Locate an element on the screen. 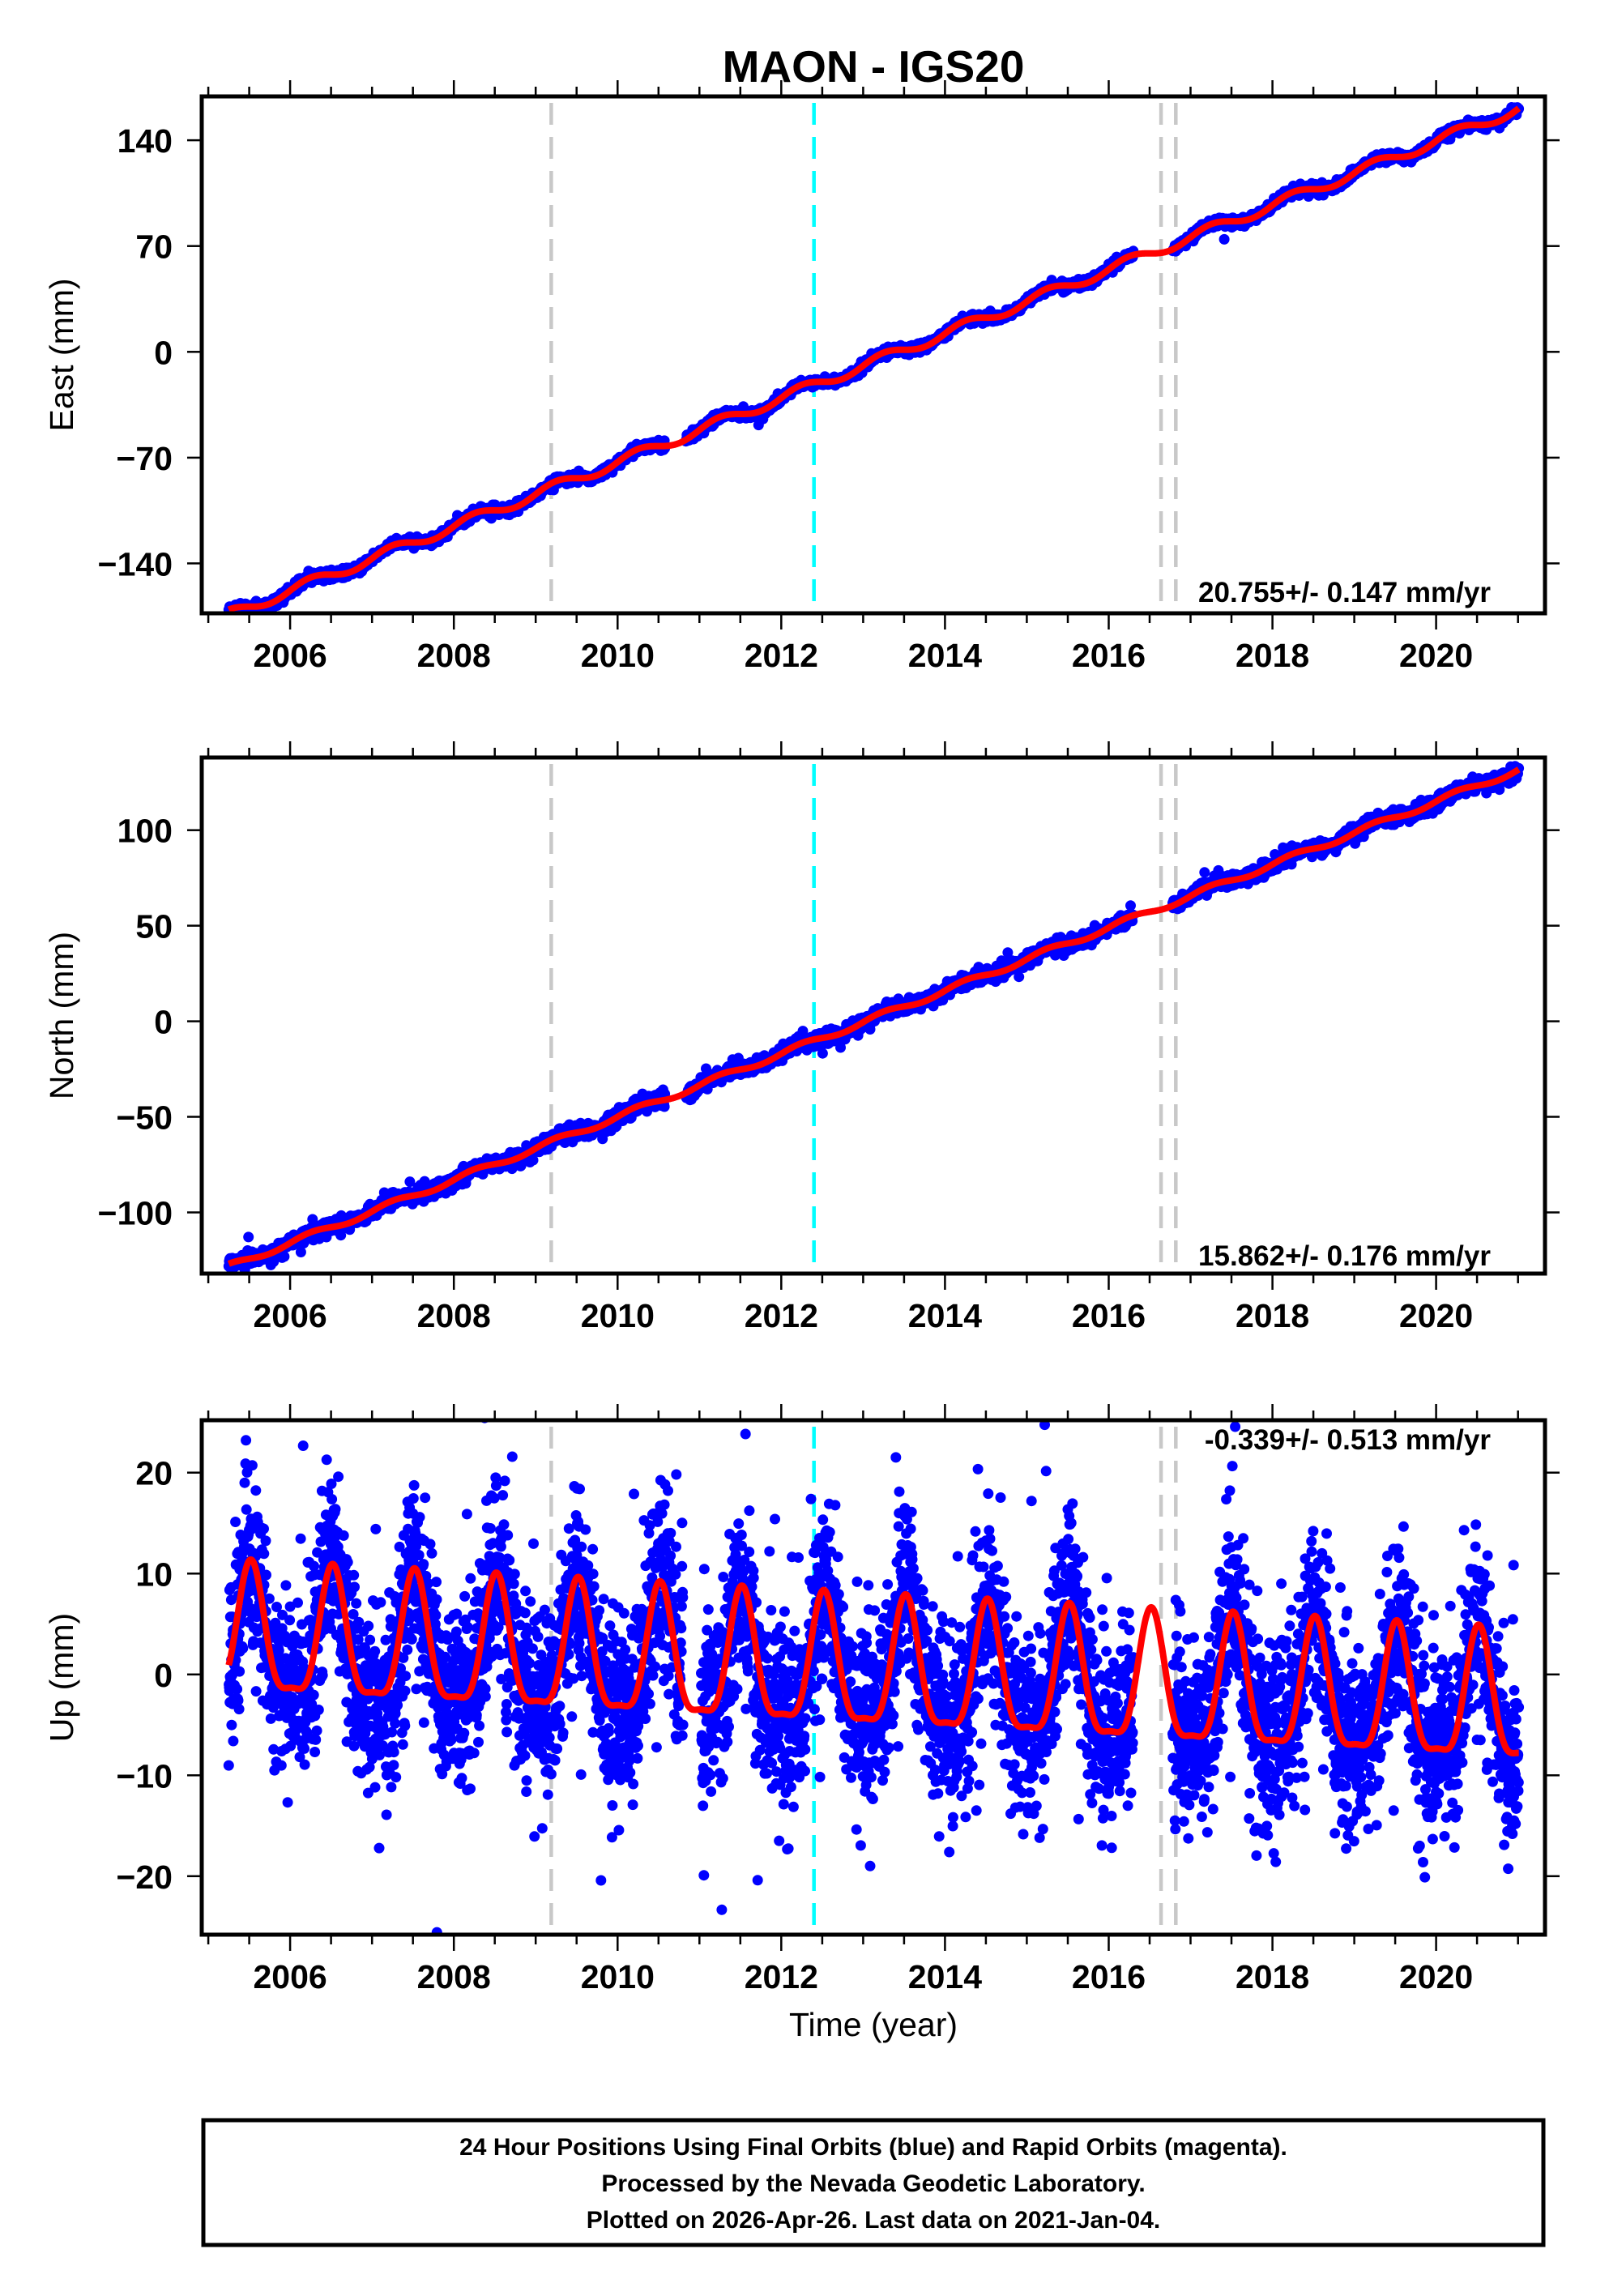 Image resolution: width=1609 pixels, height=2296 pixels. y-tick-label: 70 is located at coordinates (154, 247).